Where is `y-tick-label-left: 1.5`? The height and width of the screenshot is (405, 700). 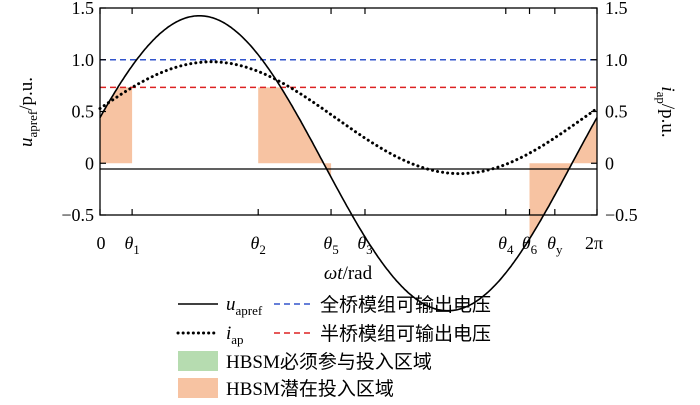
y-tick-label-left: 1.5 is located at coordinates (83, 9).